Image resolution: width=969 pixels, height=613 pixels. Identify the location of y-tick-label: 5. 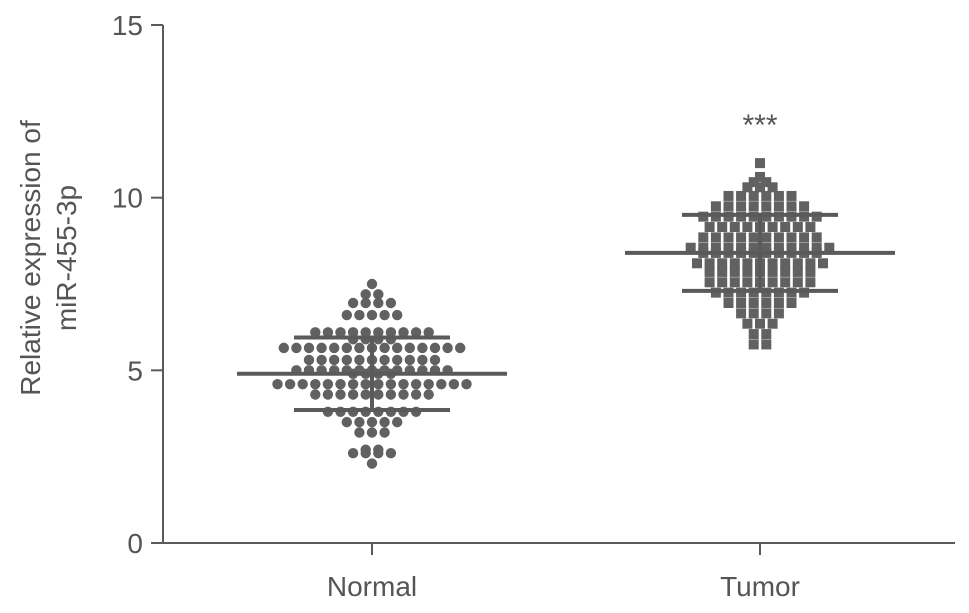
(135, 370).